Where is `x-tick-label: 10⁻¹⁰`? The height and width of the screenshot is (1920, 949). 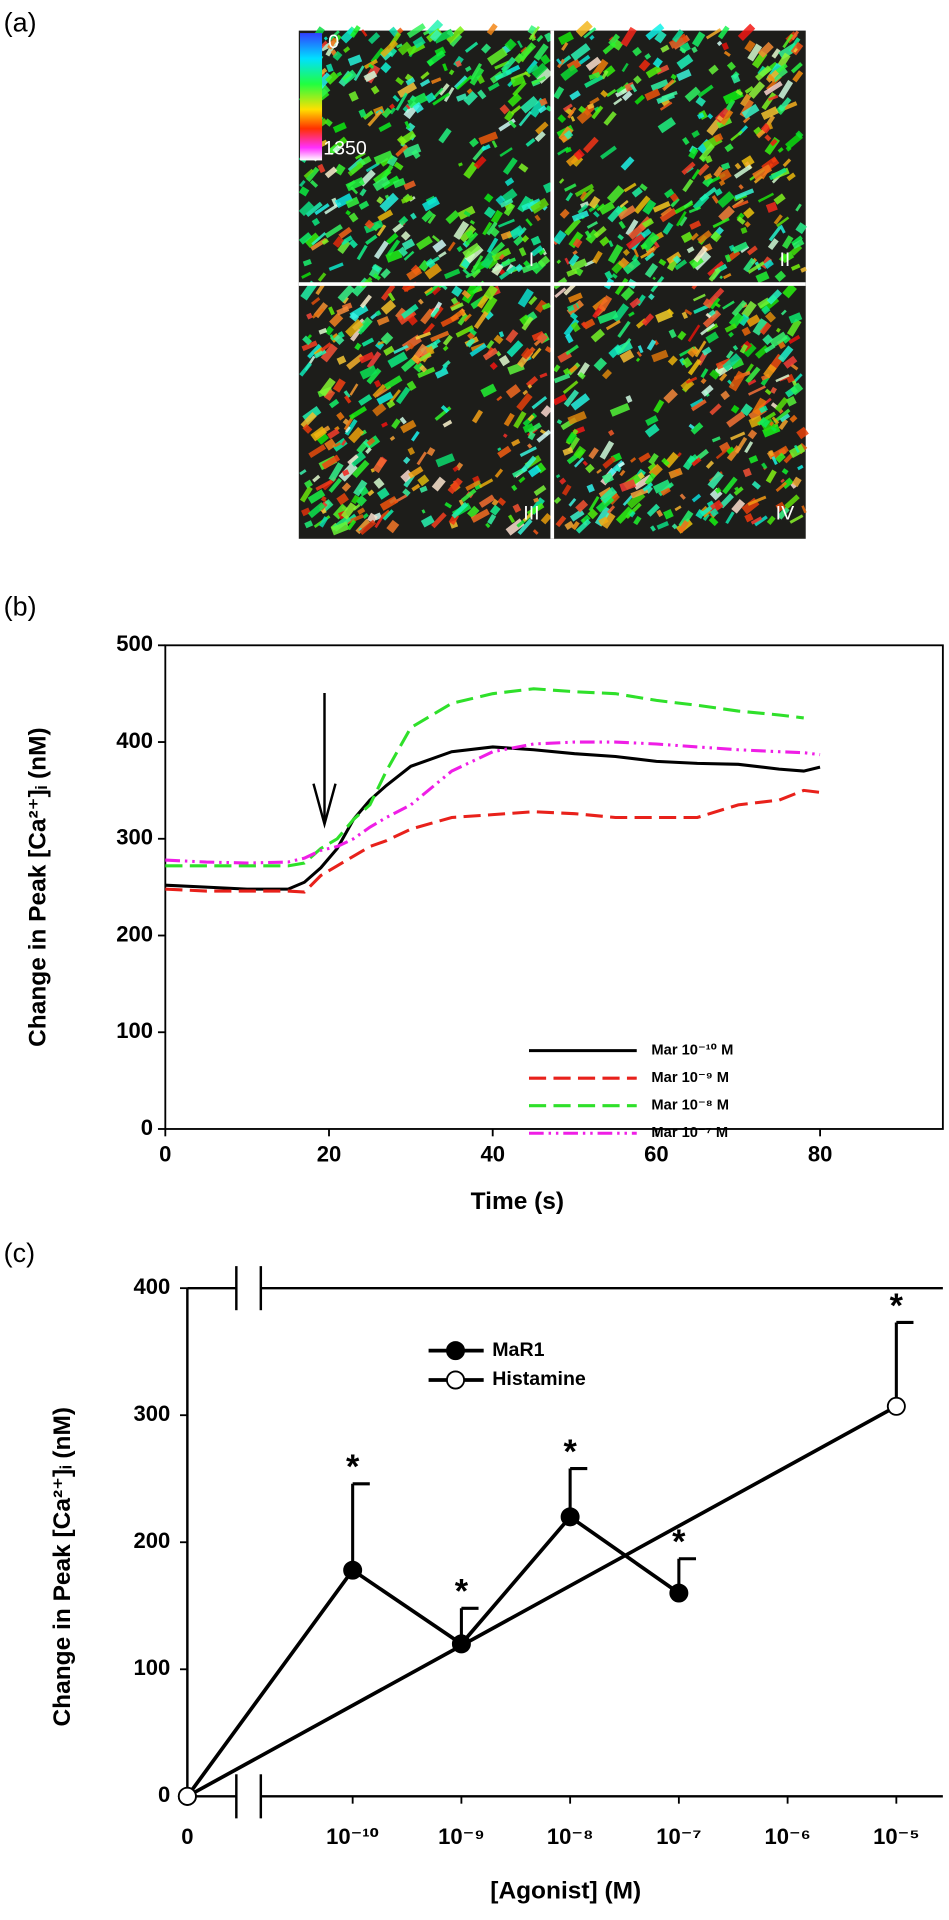 x-tick-label: 10⁻¹⁰ is located at coordinates (352, 1836).